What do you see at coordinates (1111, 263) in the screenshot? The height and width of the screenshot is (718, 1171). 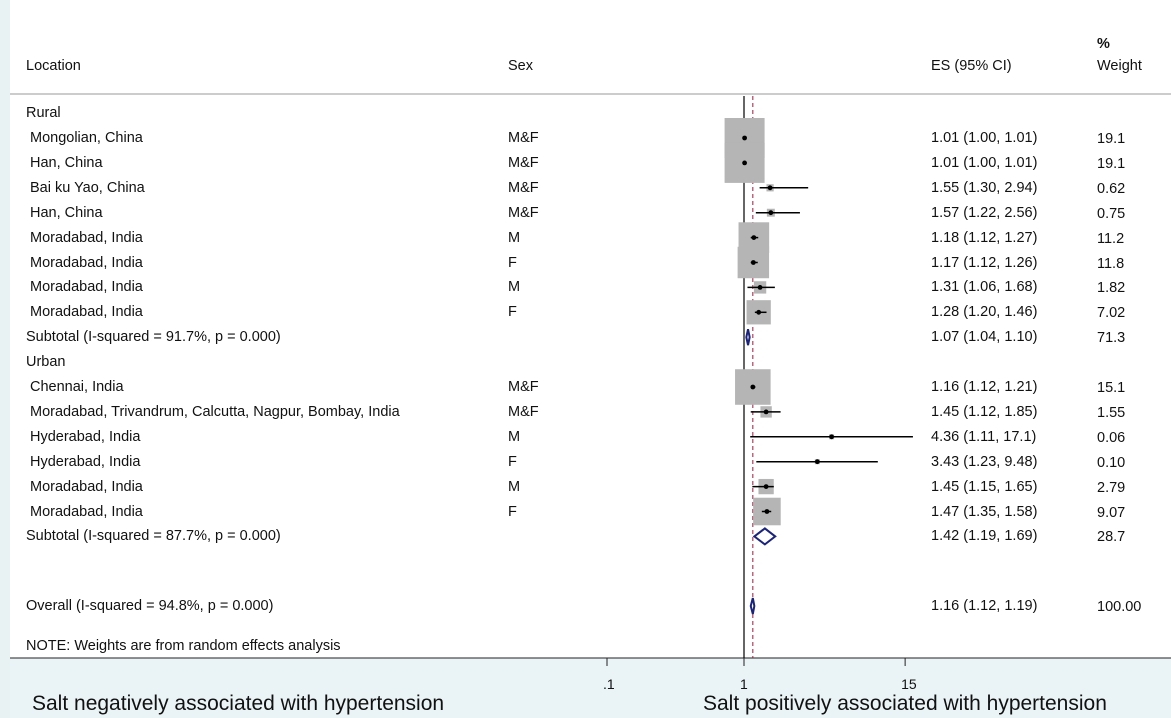 I see `study-weight: 11.8` at bounding box center [1111, 263].